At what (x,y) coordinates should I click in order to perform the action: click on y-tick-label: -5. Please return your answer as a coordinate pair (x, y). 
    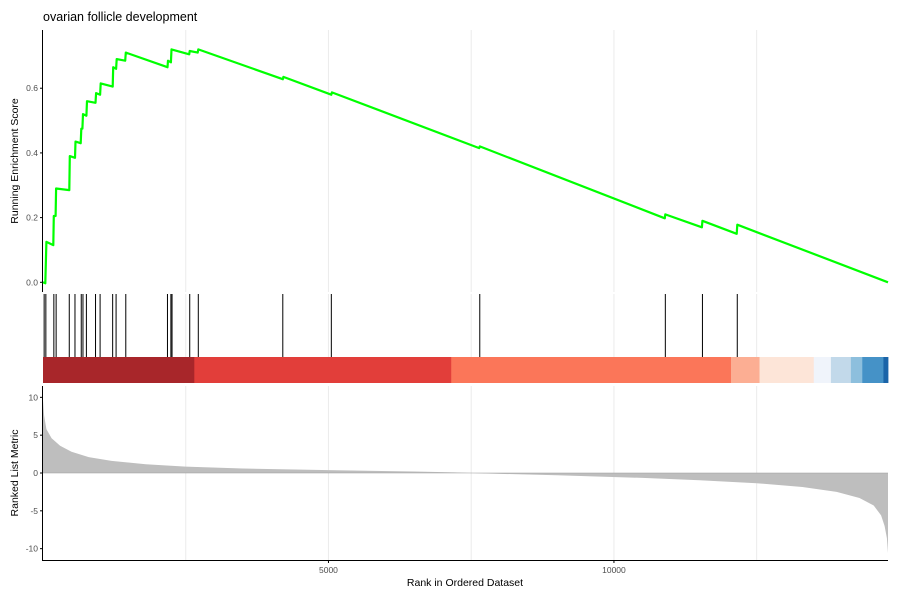
    Looking at the image, I should click on (34, 511).